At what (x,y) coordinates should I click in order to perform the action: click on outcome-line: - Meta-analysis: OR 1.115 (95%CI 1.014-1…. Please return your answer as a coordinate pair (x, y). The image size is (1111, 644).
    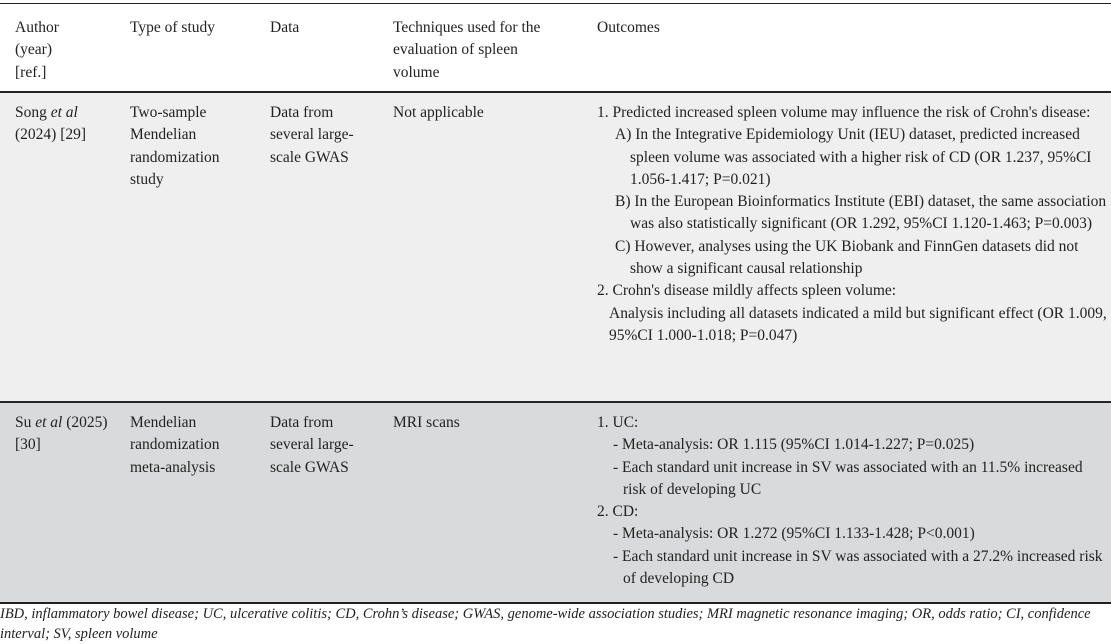
    Looking at the image, I should click on (794, 445).